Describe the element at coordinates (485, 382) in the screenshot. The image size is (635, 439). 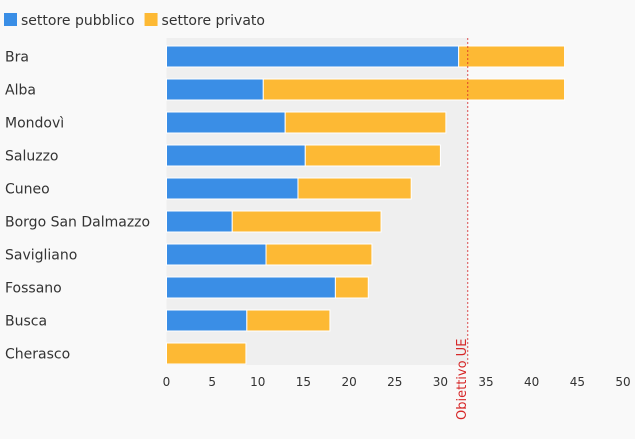
I see `x-tick-label: 35` at that location.